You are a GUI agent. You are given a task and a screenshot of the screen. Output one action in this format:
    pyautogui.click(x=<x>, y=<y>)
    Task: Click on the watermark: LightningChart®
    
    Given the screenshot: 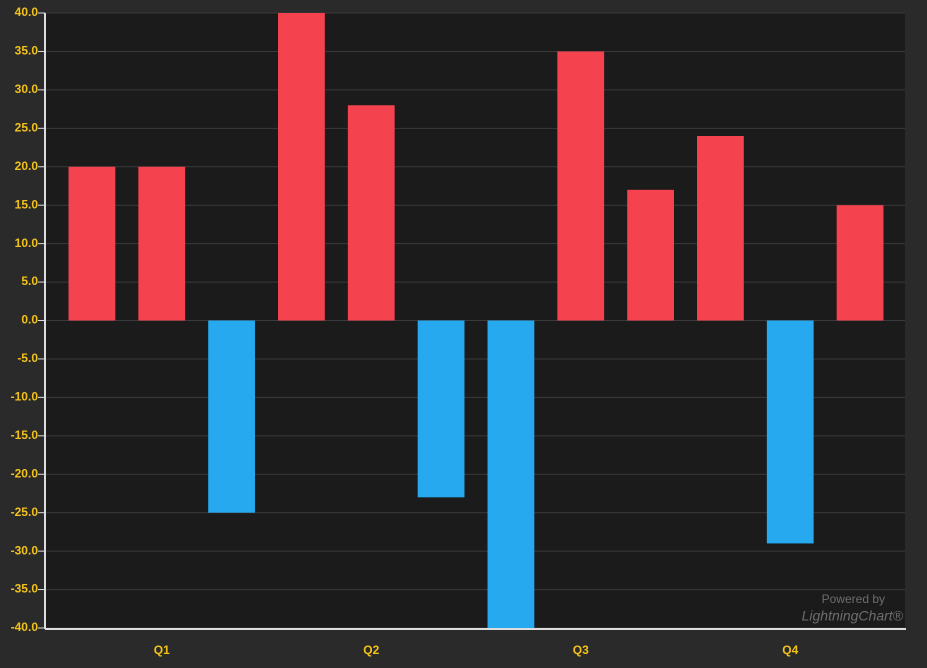 What is the action you would take?
    pyautogui.click(x=853, y=616)
    